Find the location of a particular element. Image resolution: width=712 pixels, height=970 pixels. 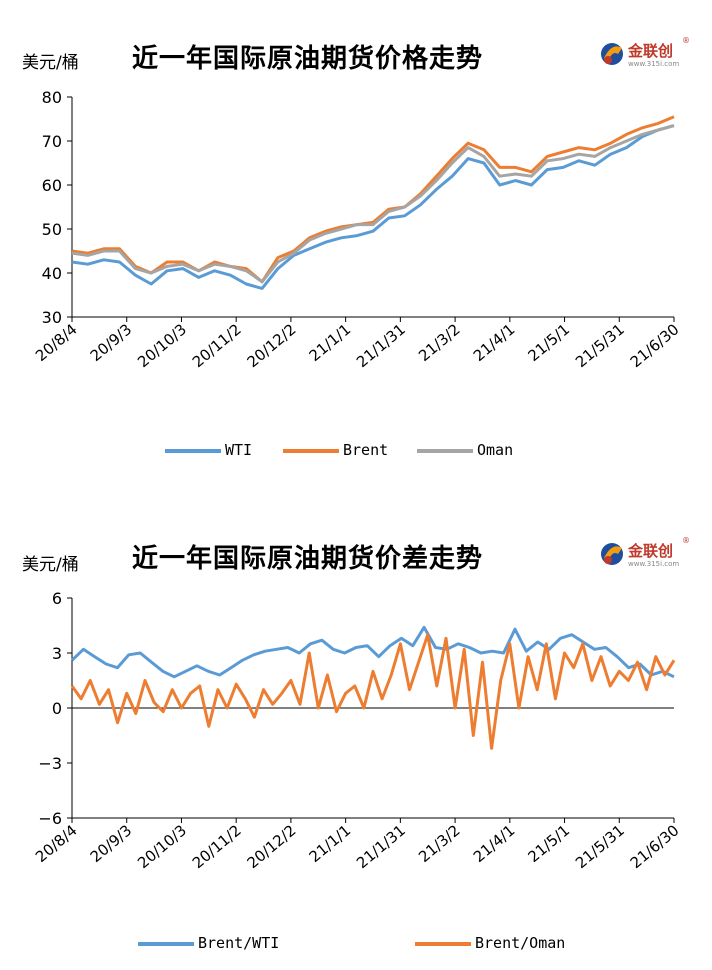

legend-label-wti: WTI is located at coordinates (239, 450).